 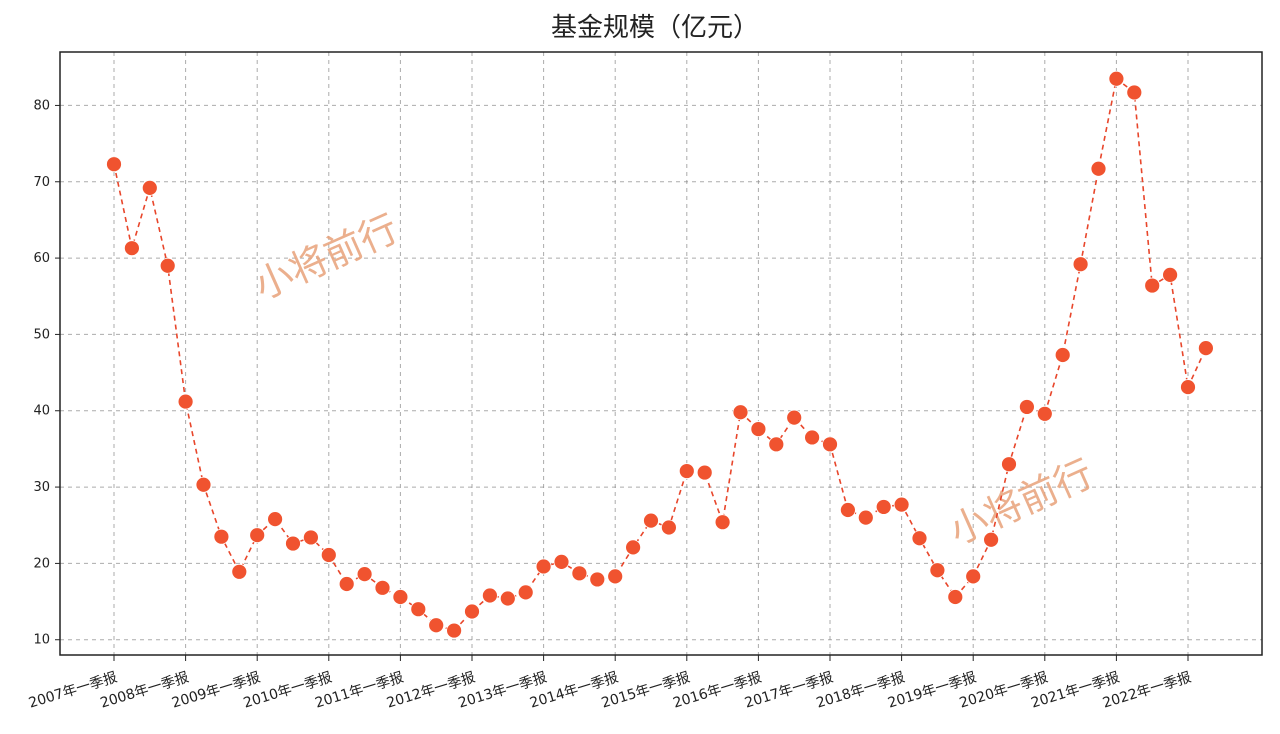 I want to click on y-tick-label: 80, so click(x=41, y=105).